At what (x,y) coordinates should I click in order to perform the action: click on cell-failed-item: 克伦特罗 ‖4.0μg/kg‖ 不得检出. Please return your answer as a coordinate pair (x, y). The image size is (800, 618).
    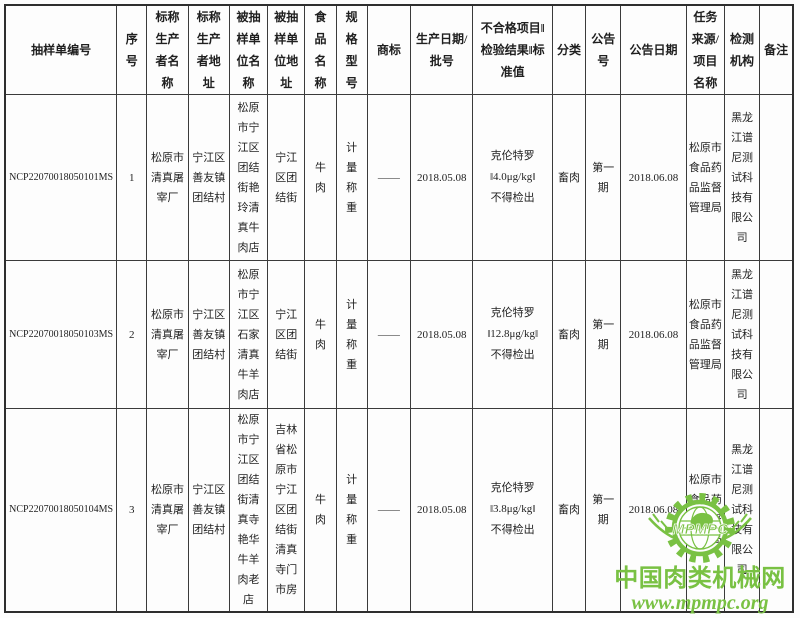
    Looking at the image, I should click on (512, 177).